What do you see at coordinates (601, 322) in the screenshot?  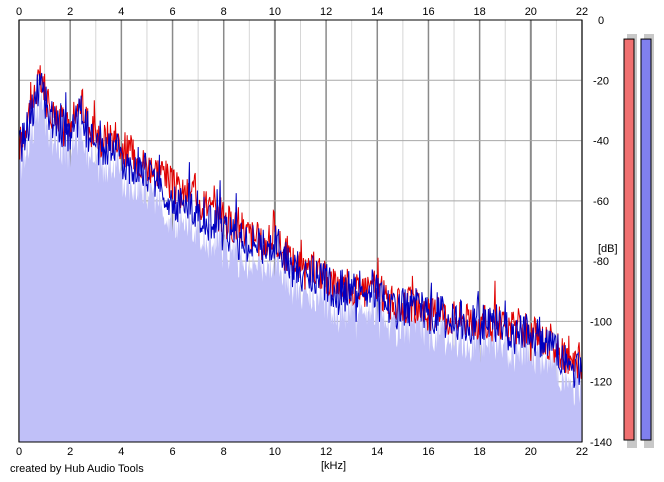 I see `y-tick-label: -100` at bounding box center [601, 322].